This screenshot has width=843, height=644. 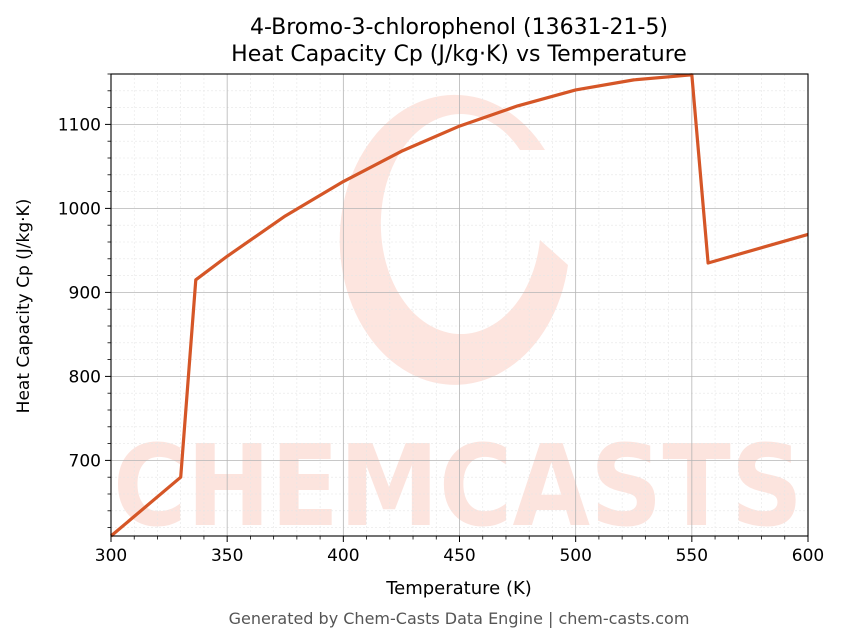 What do you see at coordinates (692, 556) in the screenshot?
I see `x-tick-label: 550` at bounding box center [692, 556].